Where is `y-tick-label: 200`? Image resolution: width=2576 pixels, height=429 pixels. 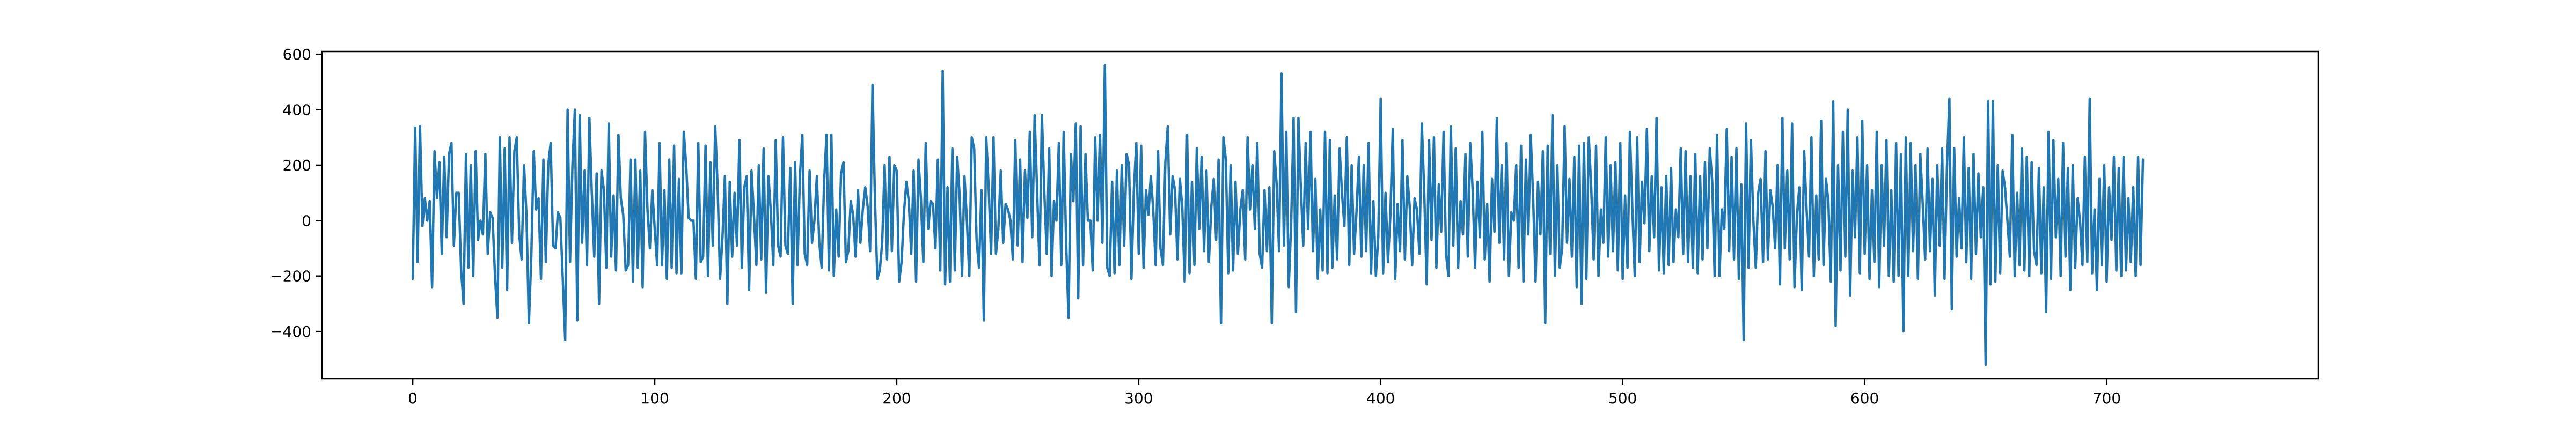 y-tick-label: 200 is located at coordinates (297, 165).